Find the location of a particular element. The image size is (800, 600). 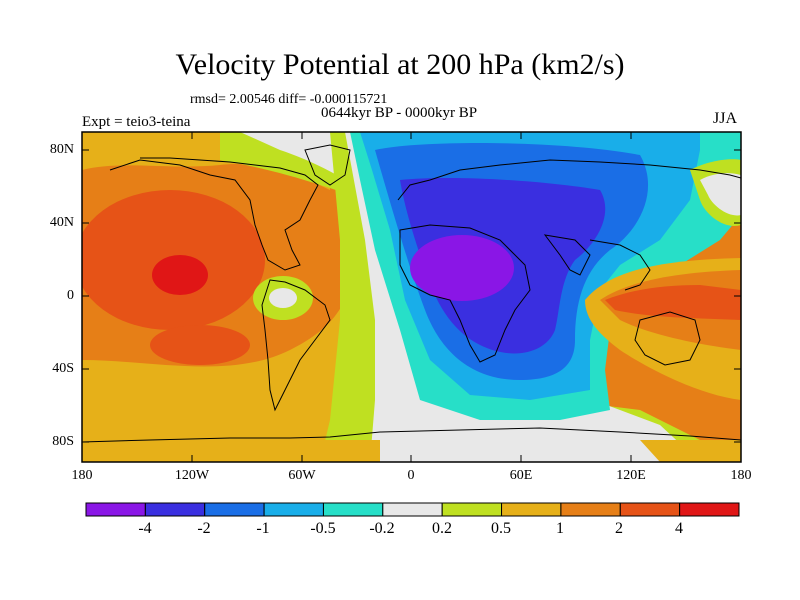

coast-africa is located at coordinates (465, 293).